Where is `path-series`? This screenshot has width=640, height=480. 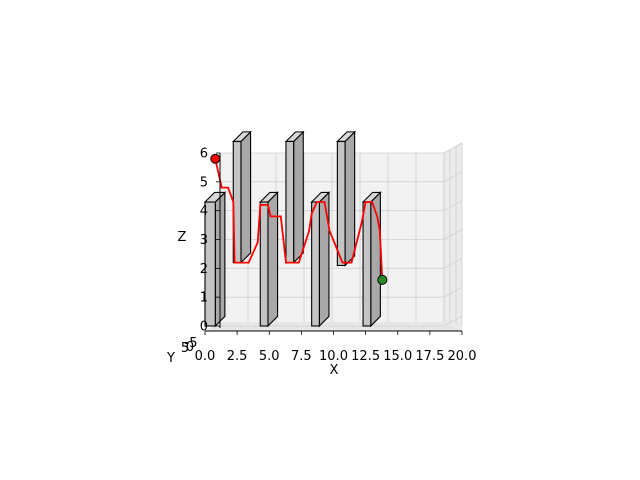 path-series is located at coordinates (299, 219).